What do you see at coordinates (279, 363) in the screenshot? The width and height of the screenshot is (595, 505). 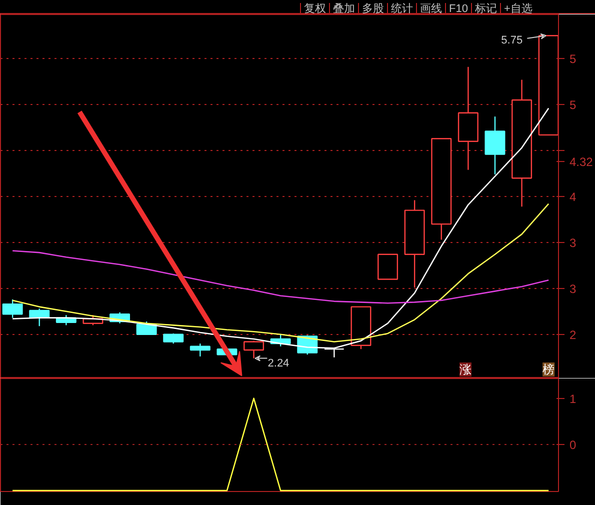 I see `annotation: 2.24` at bounding box center [279, 363].